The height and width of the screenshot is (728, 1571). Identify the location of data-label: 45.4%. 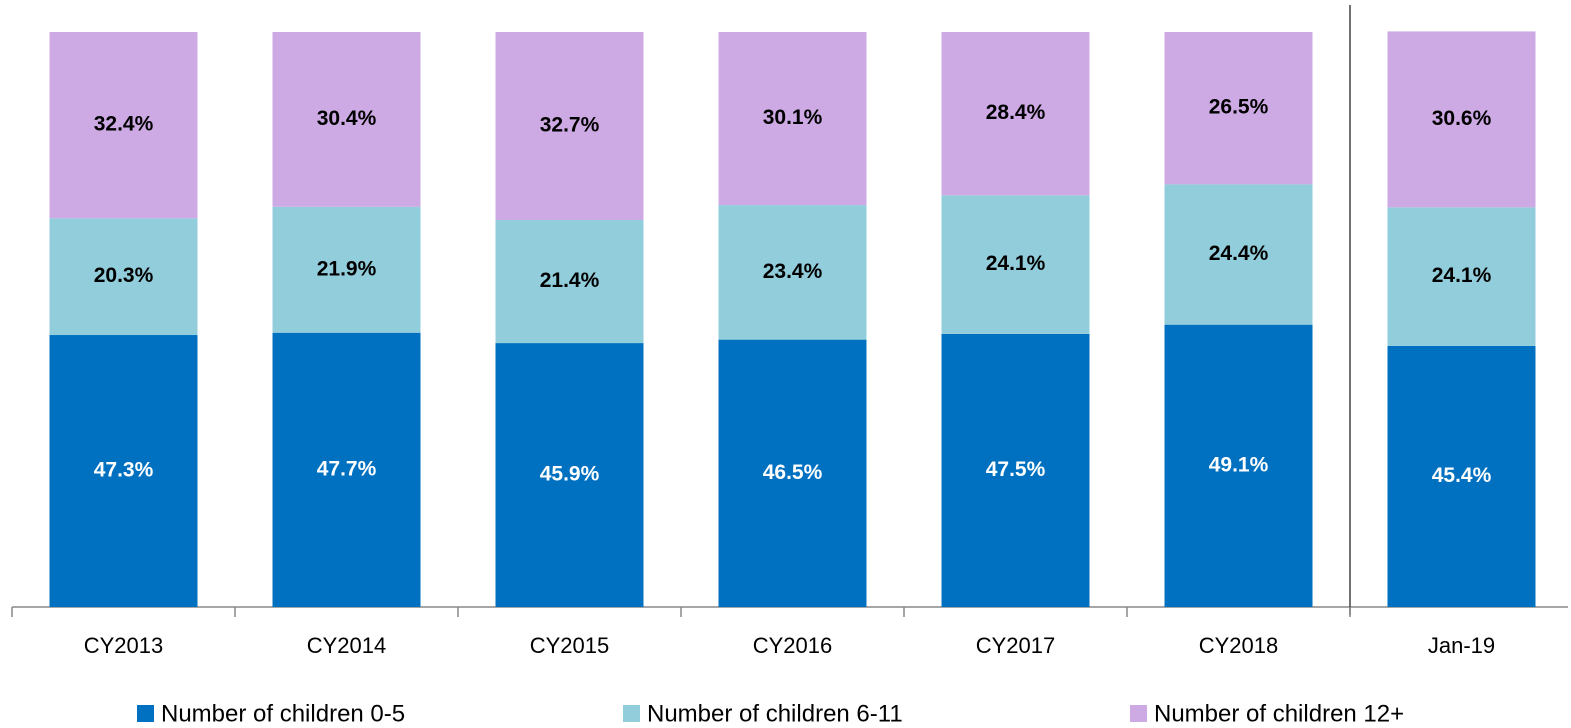
(1462, 475).